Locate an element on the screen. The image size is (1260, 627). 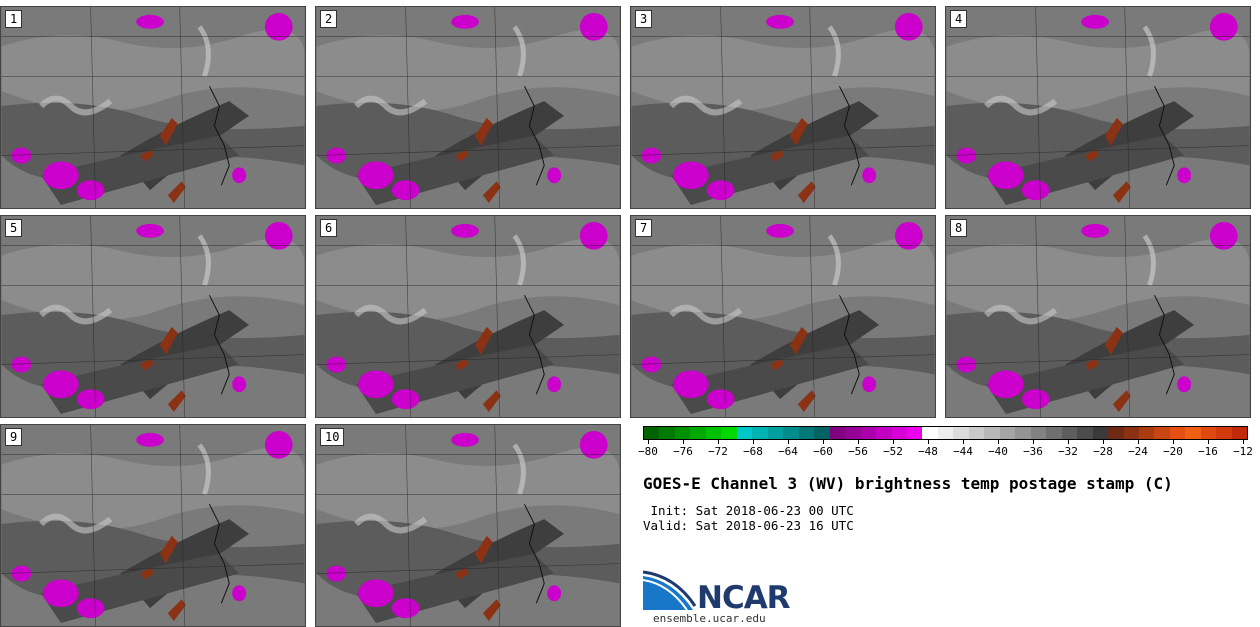
colorbar-tick-label: −72 is located at coordinates (718, 451).